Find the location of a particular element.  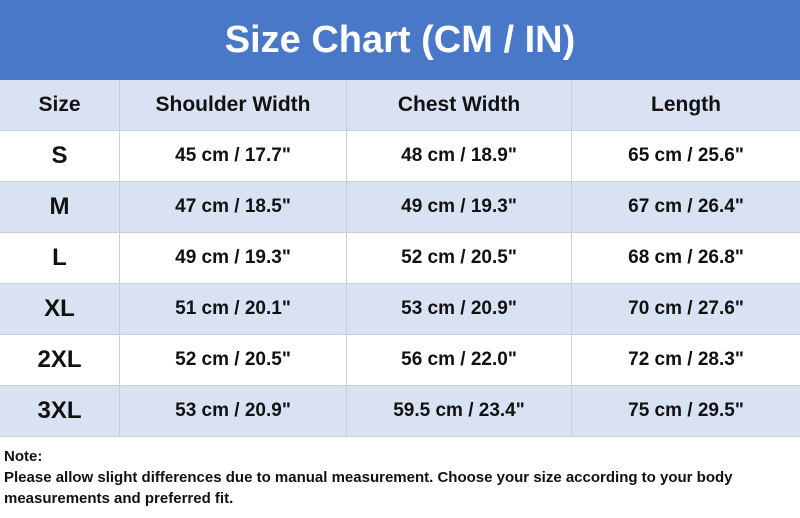

column-header: Chest Width is located at coordinates (459, 105).